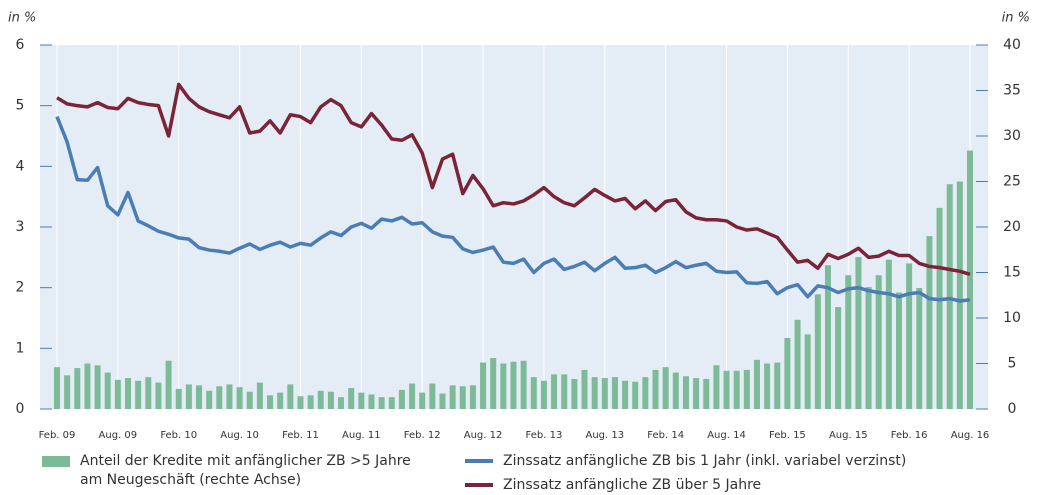  What do you see at coordinates (1012, 227) in the screenshot?
I see `y2-tick-label: 20` at bounding box center [1012, 227].